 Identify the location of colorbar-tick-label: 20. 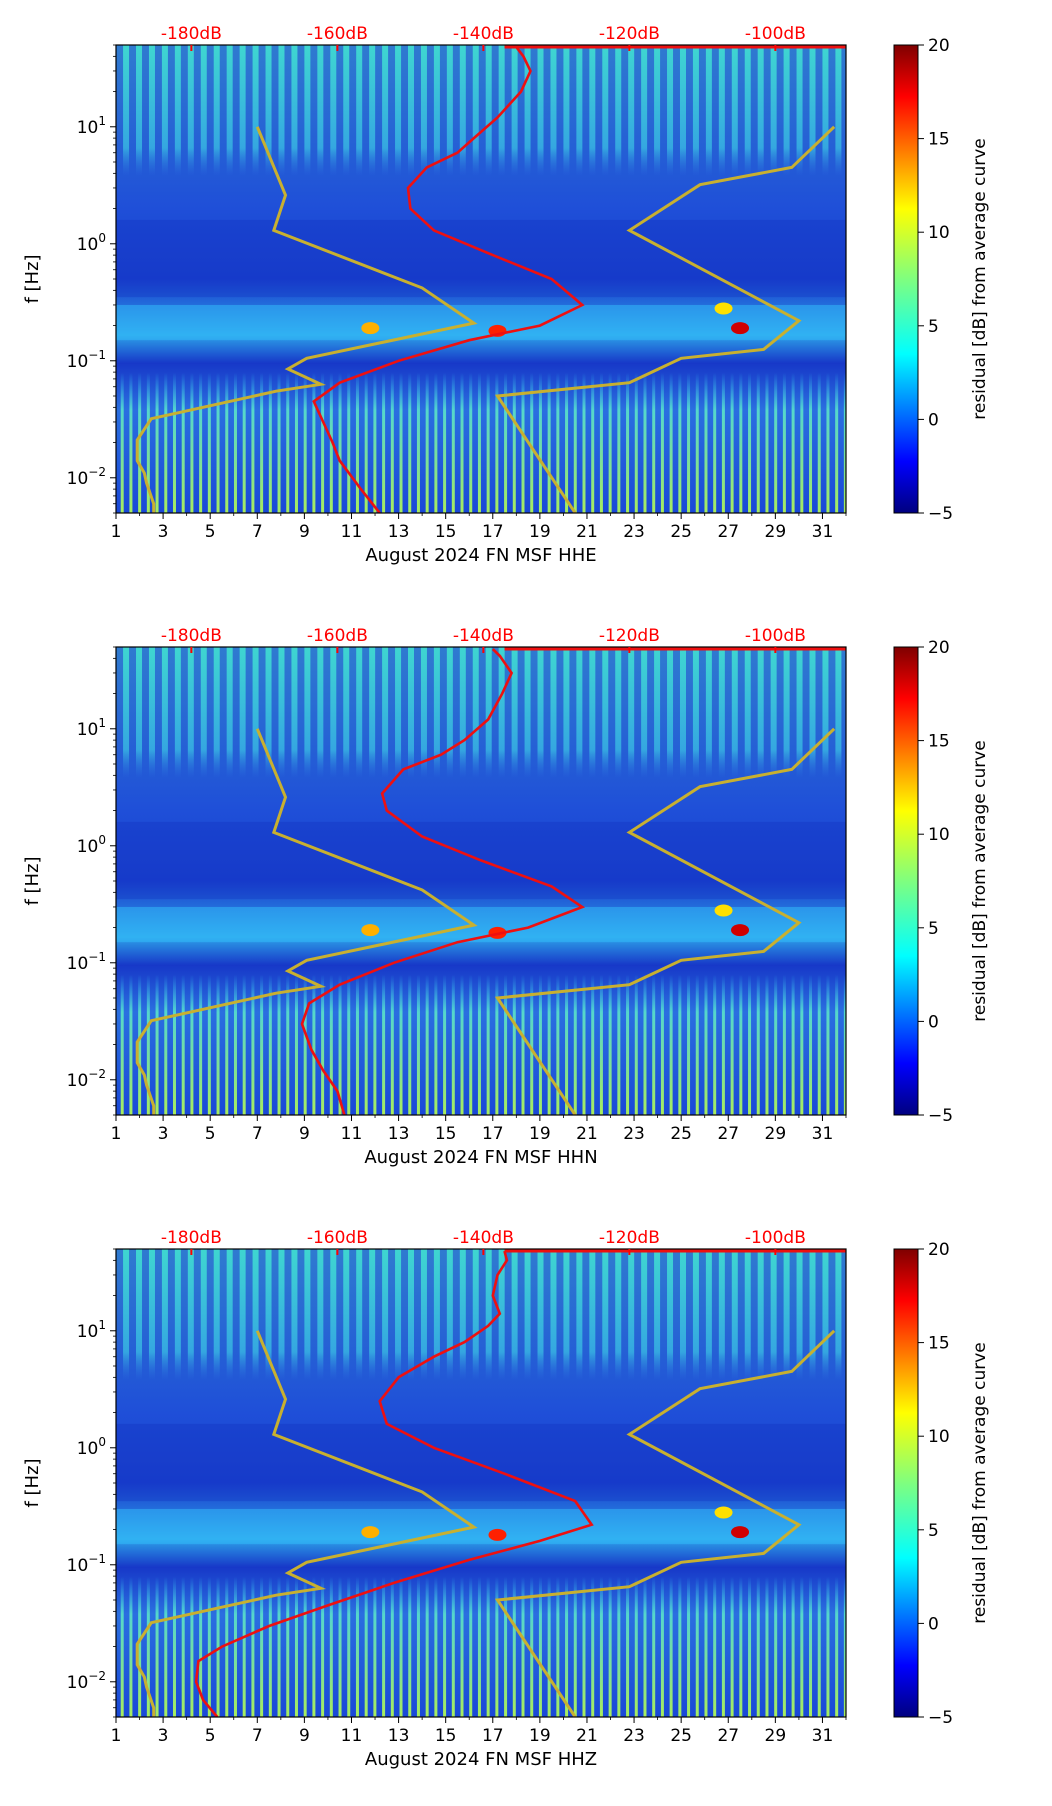
(939, 648).